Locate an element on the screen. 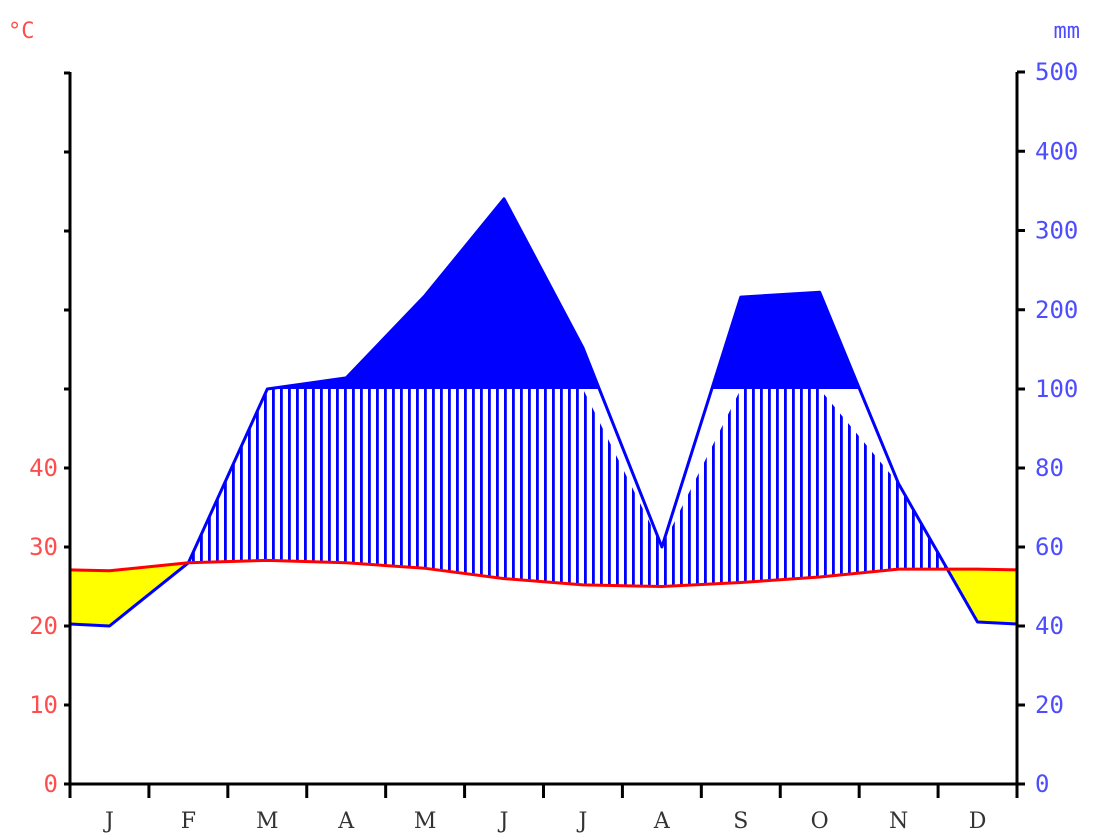 This screenshot has height=837, width=1097. precipitation-tick-label: 400 is located at coordinates (1056, 151).